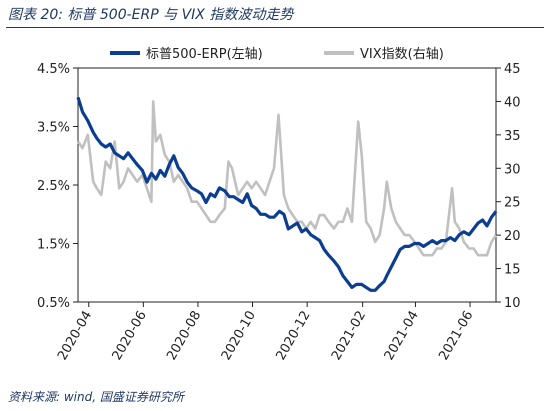  I want to click on y-right-tick-label: 45, so click(512, 69).